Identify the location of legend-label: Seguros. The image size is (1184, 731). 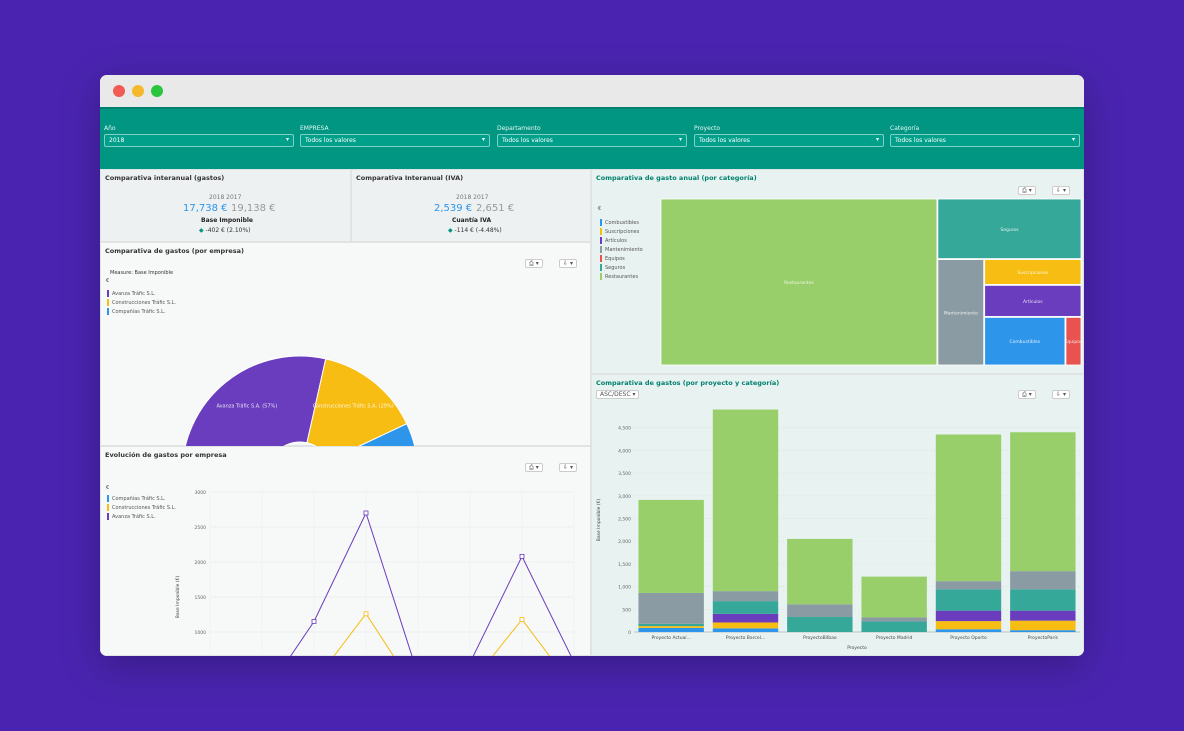
(615, 267).